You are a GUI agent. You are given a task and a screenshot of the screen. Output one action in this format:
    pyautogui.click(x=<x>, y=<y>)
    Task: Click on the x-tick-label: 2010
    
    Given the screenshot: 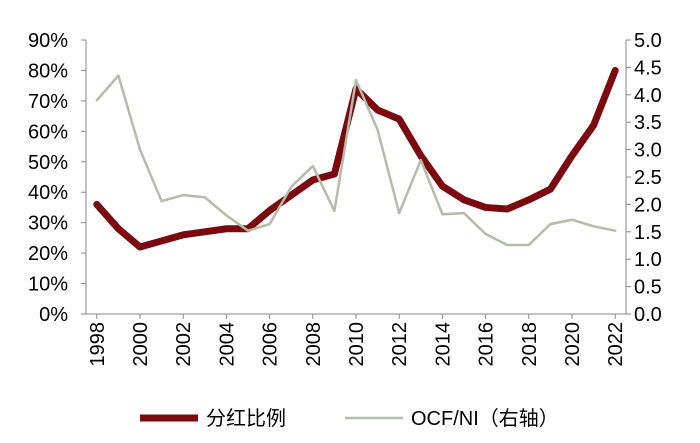 What is the action you would take?
    pyautogui.click(x=357, y=344)
    